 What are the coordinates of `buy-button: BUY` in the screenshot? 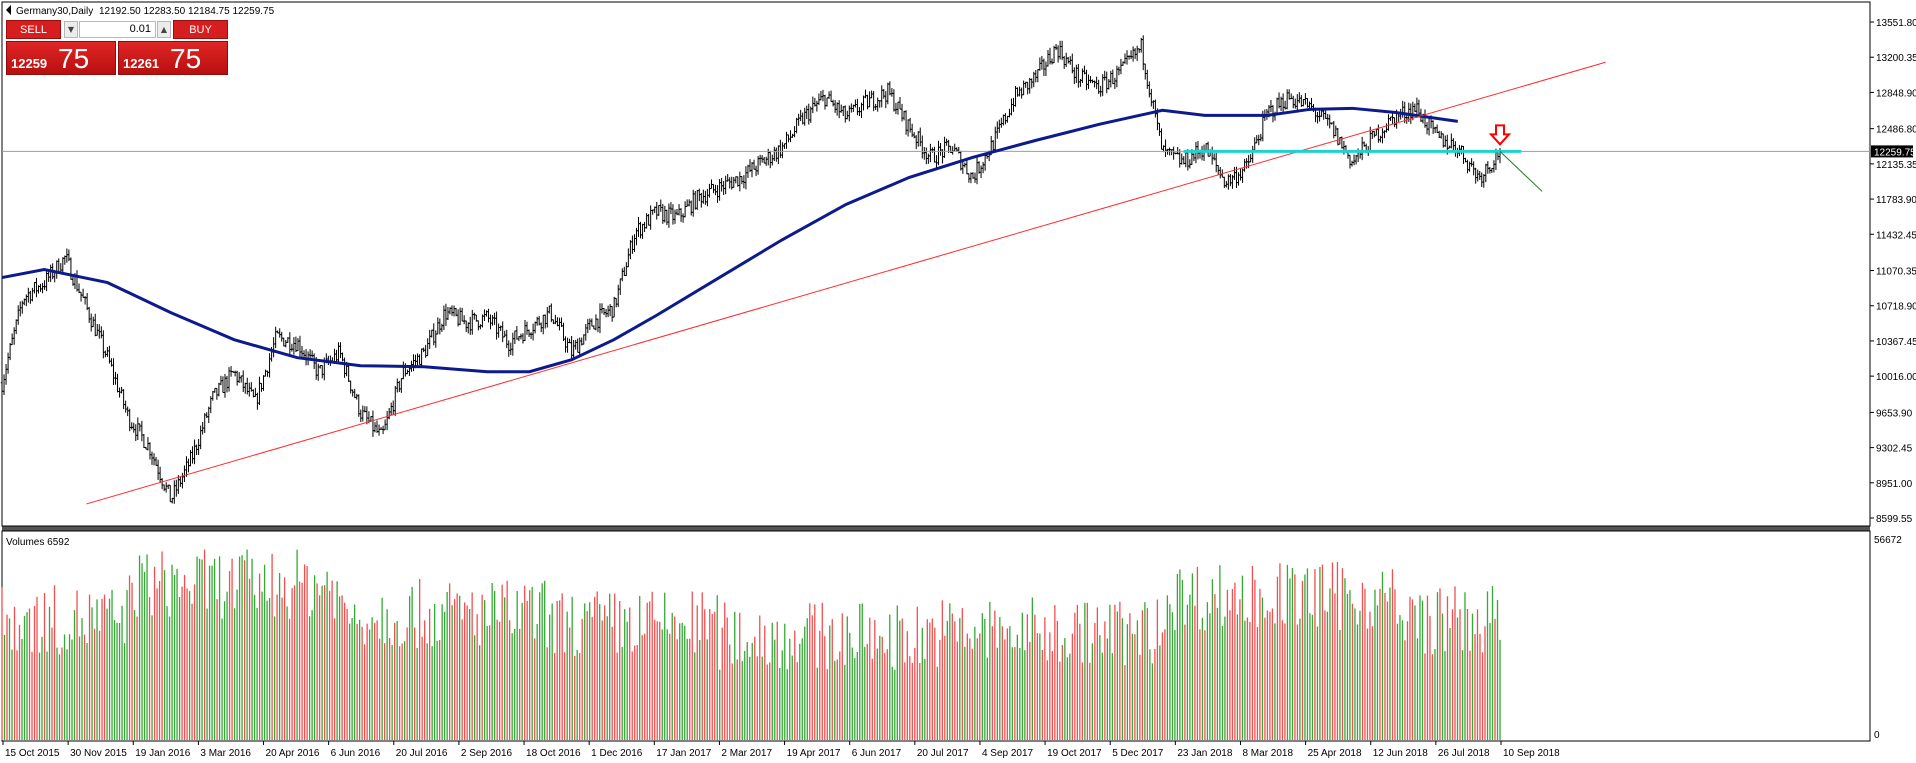 It's located at (200, 29).